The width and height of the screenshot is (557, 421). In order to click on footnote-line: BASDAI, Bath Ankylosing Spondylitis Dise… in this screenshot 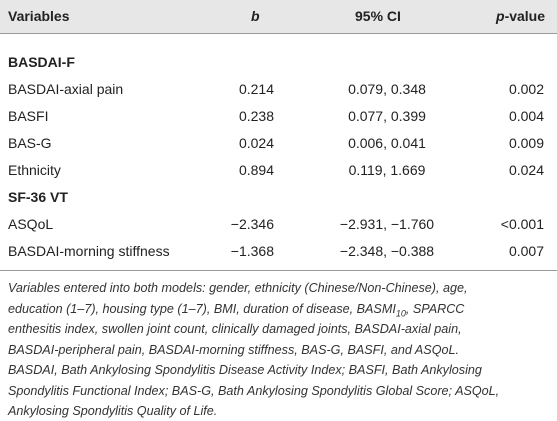, I will do `click(245, 370)`.